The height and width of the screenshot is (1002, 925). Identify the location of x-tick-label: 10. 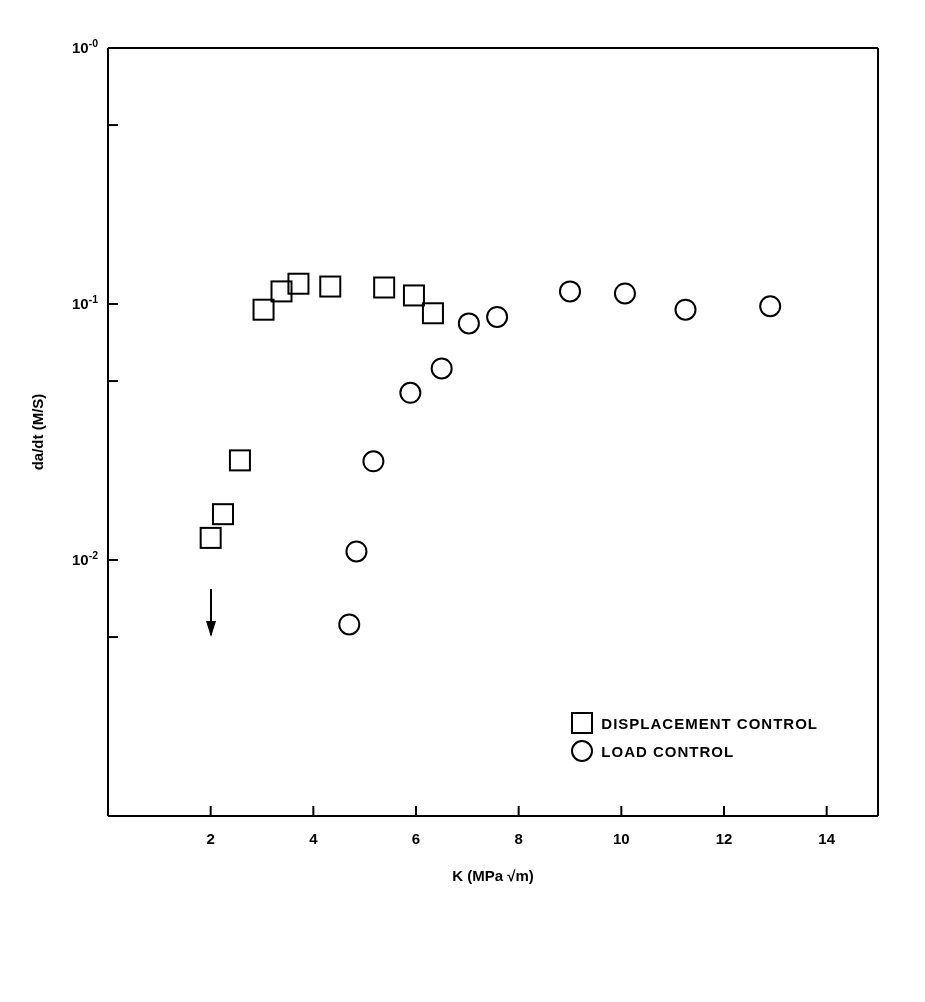
(621, 838).